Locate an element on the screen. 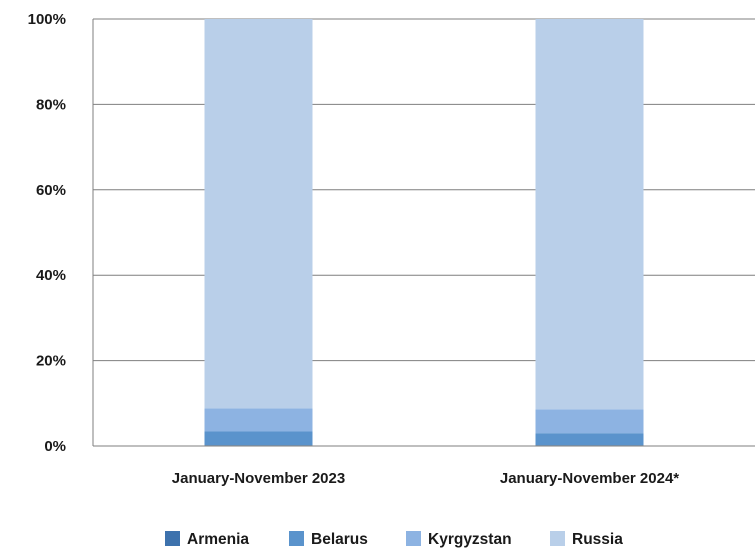 This screenshot has width=755, height=551. legend-item-armenia: Armenia is located at coordinates (207, 539).